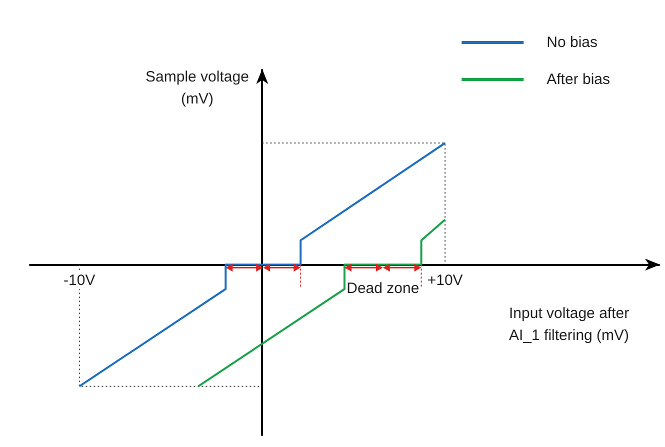 The height and width of the screenshot is (447, 665). Describe the element at coordinates (572, 42) in the screenshot. I see `legend-label: No bias` at that location.